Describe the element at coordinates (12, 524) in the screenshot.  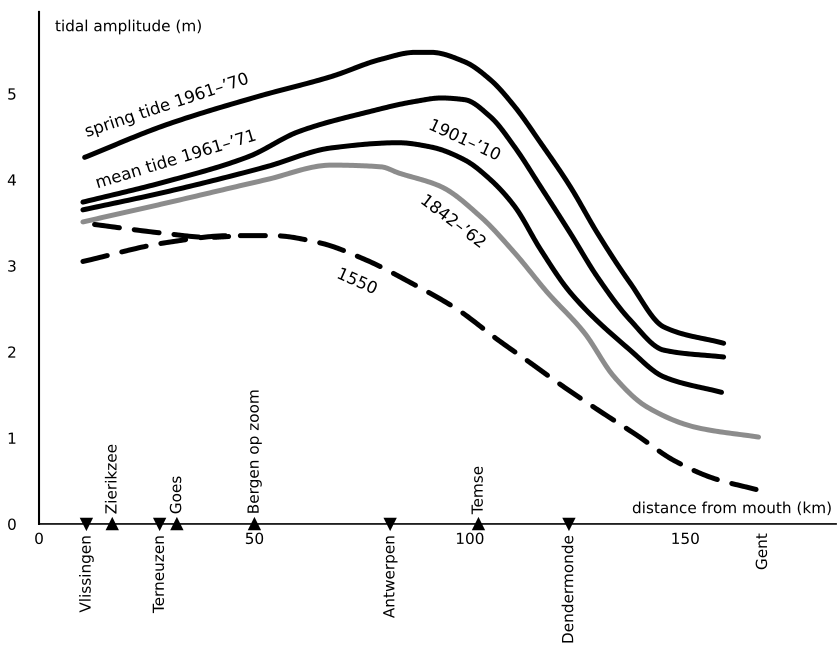
I see `y-tick-label: 0` at that location.